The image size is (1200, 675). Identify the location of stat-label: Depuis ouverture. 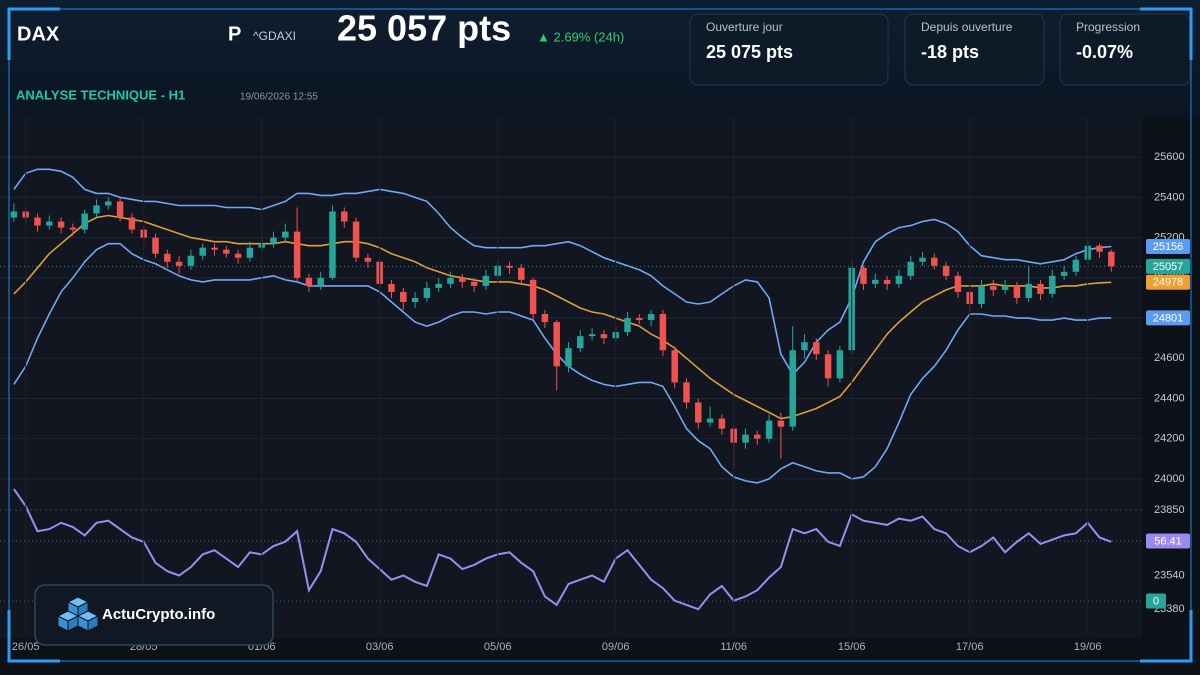
(967, 27).